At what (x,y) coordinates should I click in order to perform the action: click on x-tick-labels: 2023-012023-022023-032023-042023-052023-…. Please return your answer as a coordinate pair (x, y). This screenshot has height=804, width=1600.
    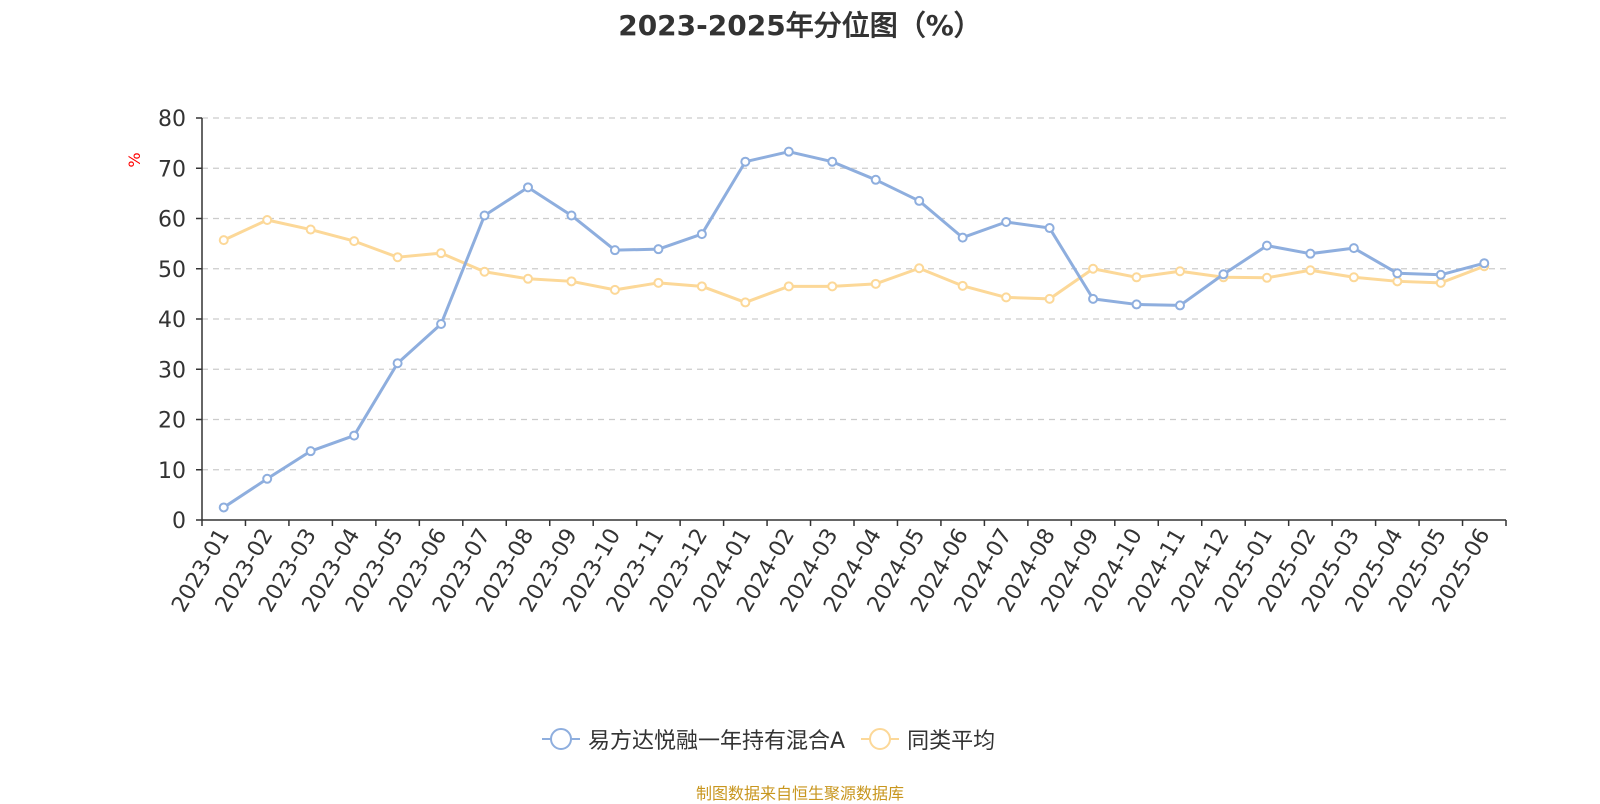
    Looking at the image, I should click on (831, 570).